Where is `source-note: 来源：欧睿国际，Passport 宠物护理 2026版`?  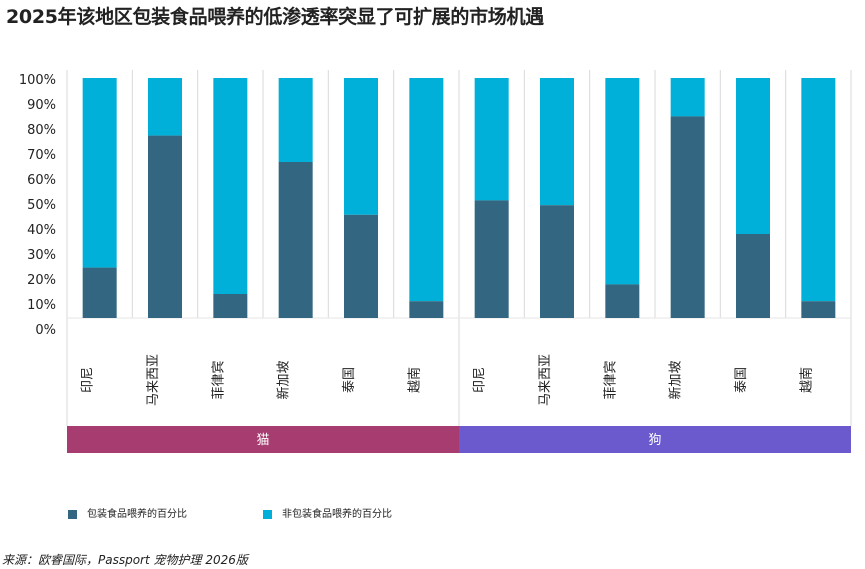 source-note: 来源：欧睿国际，Passport 宠物护理 2026版 is located at coordinates (125, 560).